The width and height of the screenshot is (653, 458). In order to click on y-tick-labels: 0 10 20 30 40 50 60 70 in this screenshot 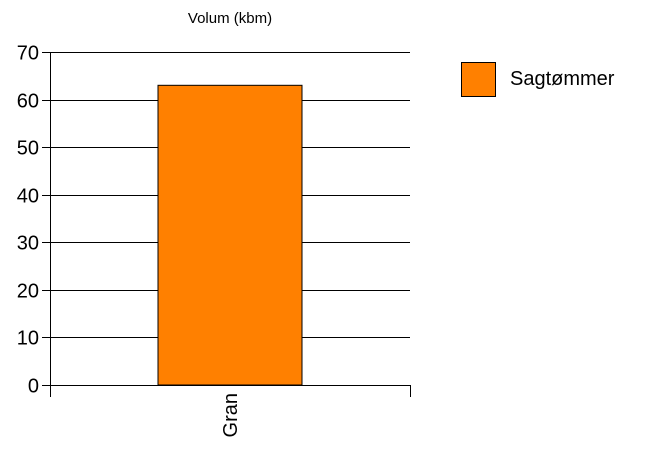, I will do `click(28, 220)`.